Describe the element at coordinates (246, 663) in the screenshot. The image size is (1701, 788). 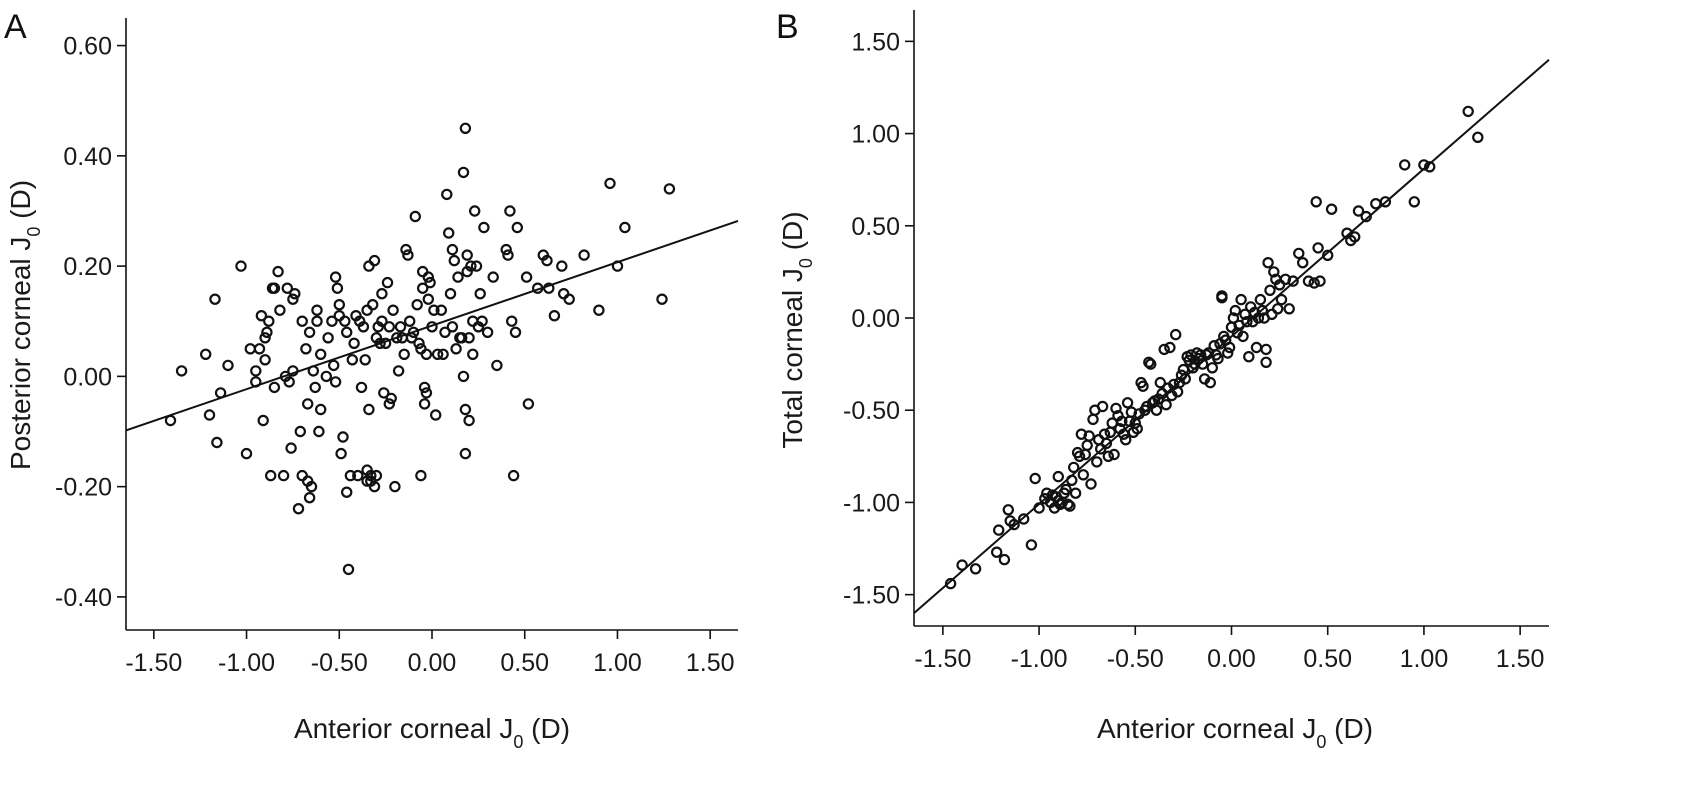
I see `panel-a-x-tick-label: -1.00` at that location.